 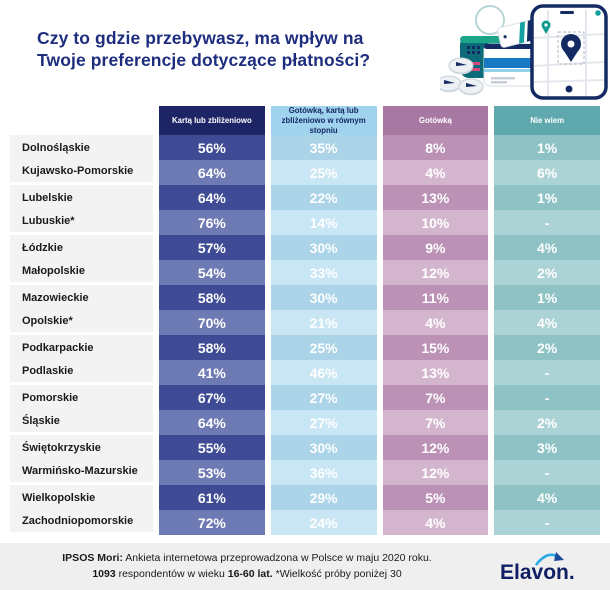 What do you see at coordinates (212, 147) in the screenshot?
I see `value-cell: 56%` at bounding box center [212, 147].